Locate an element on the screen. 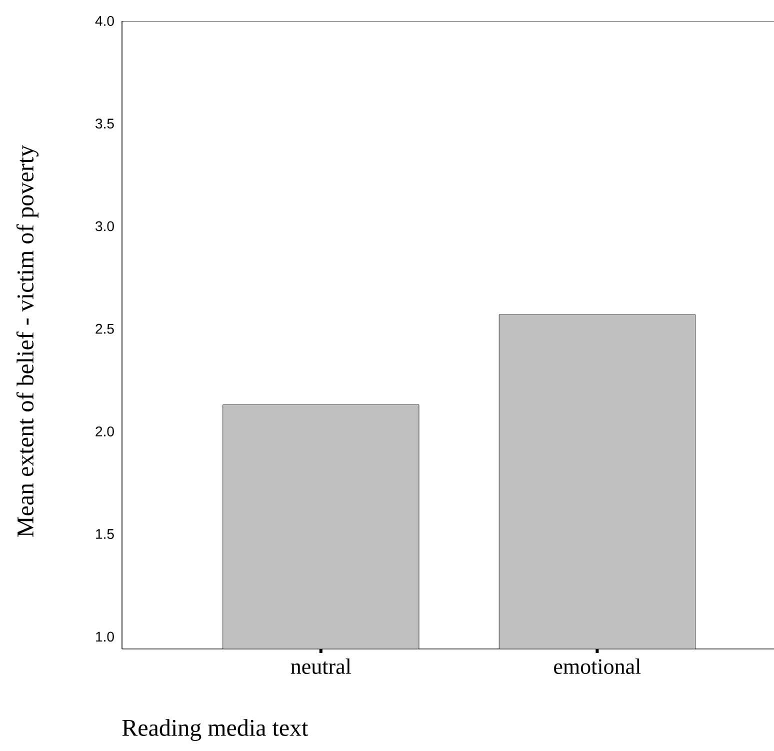  y-tick-label: 4.0 is located at coordinates (104, 21).